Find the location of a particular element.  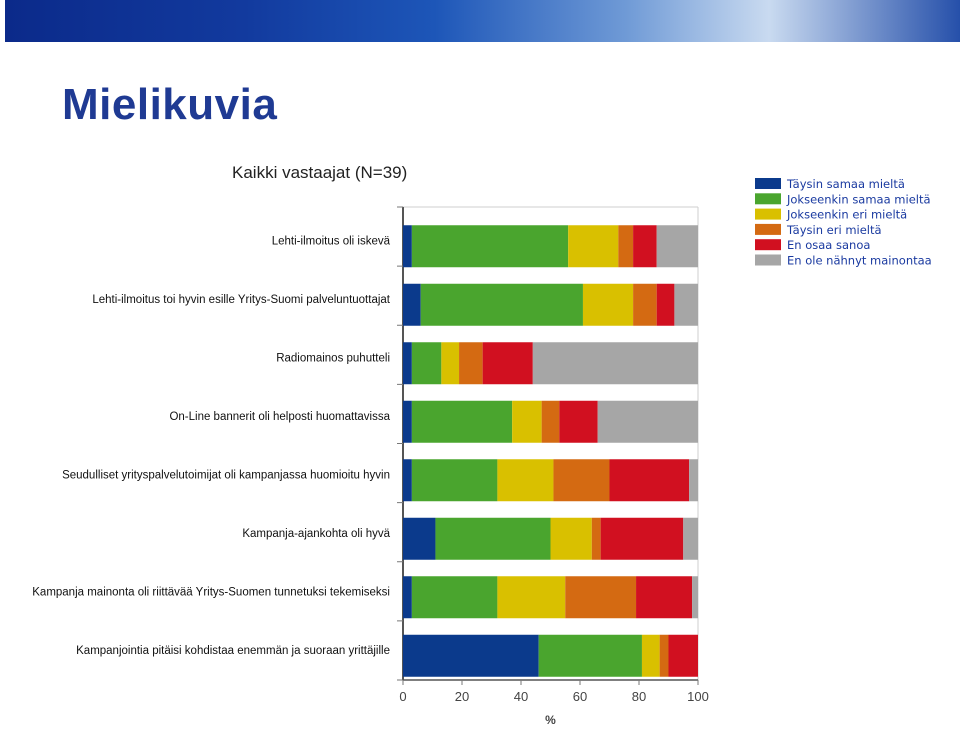

legend-label: En osaa sanoa is located at coordinates (828, 245).